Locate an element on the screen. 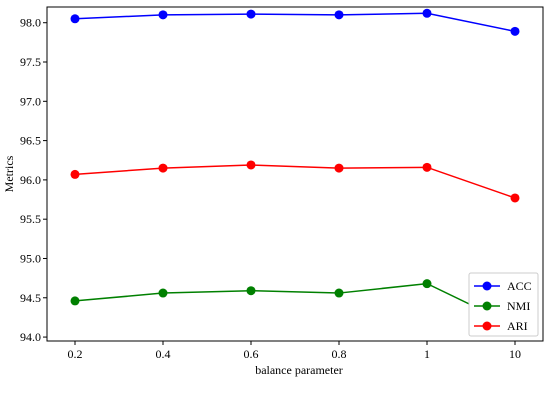  x-tick-label: 1 is located at coordinates (427, 354).